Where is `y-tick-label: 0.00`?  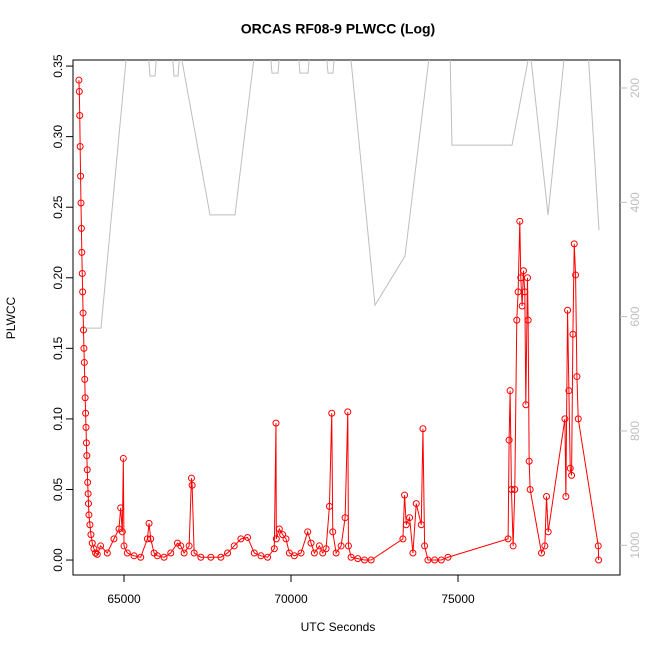
y-tick-label: 0.00 is located at coordinates (58, 560).